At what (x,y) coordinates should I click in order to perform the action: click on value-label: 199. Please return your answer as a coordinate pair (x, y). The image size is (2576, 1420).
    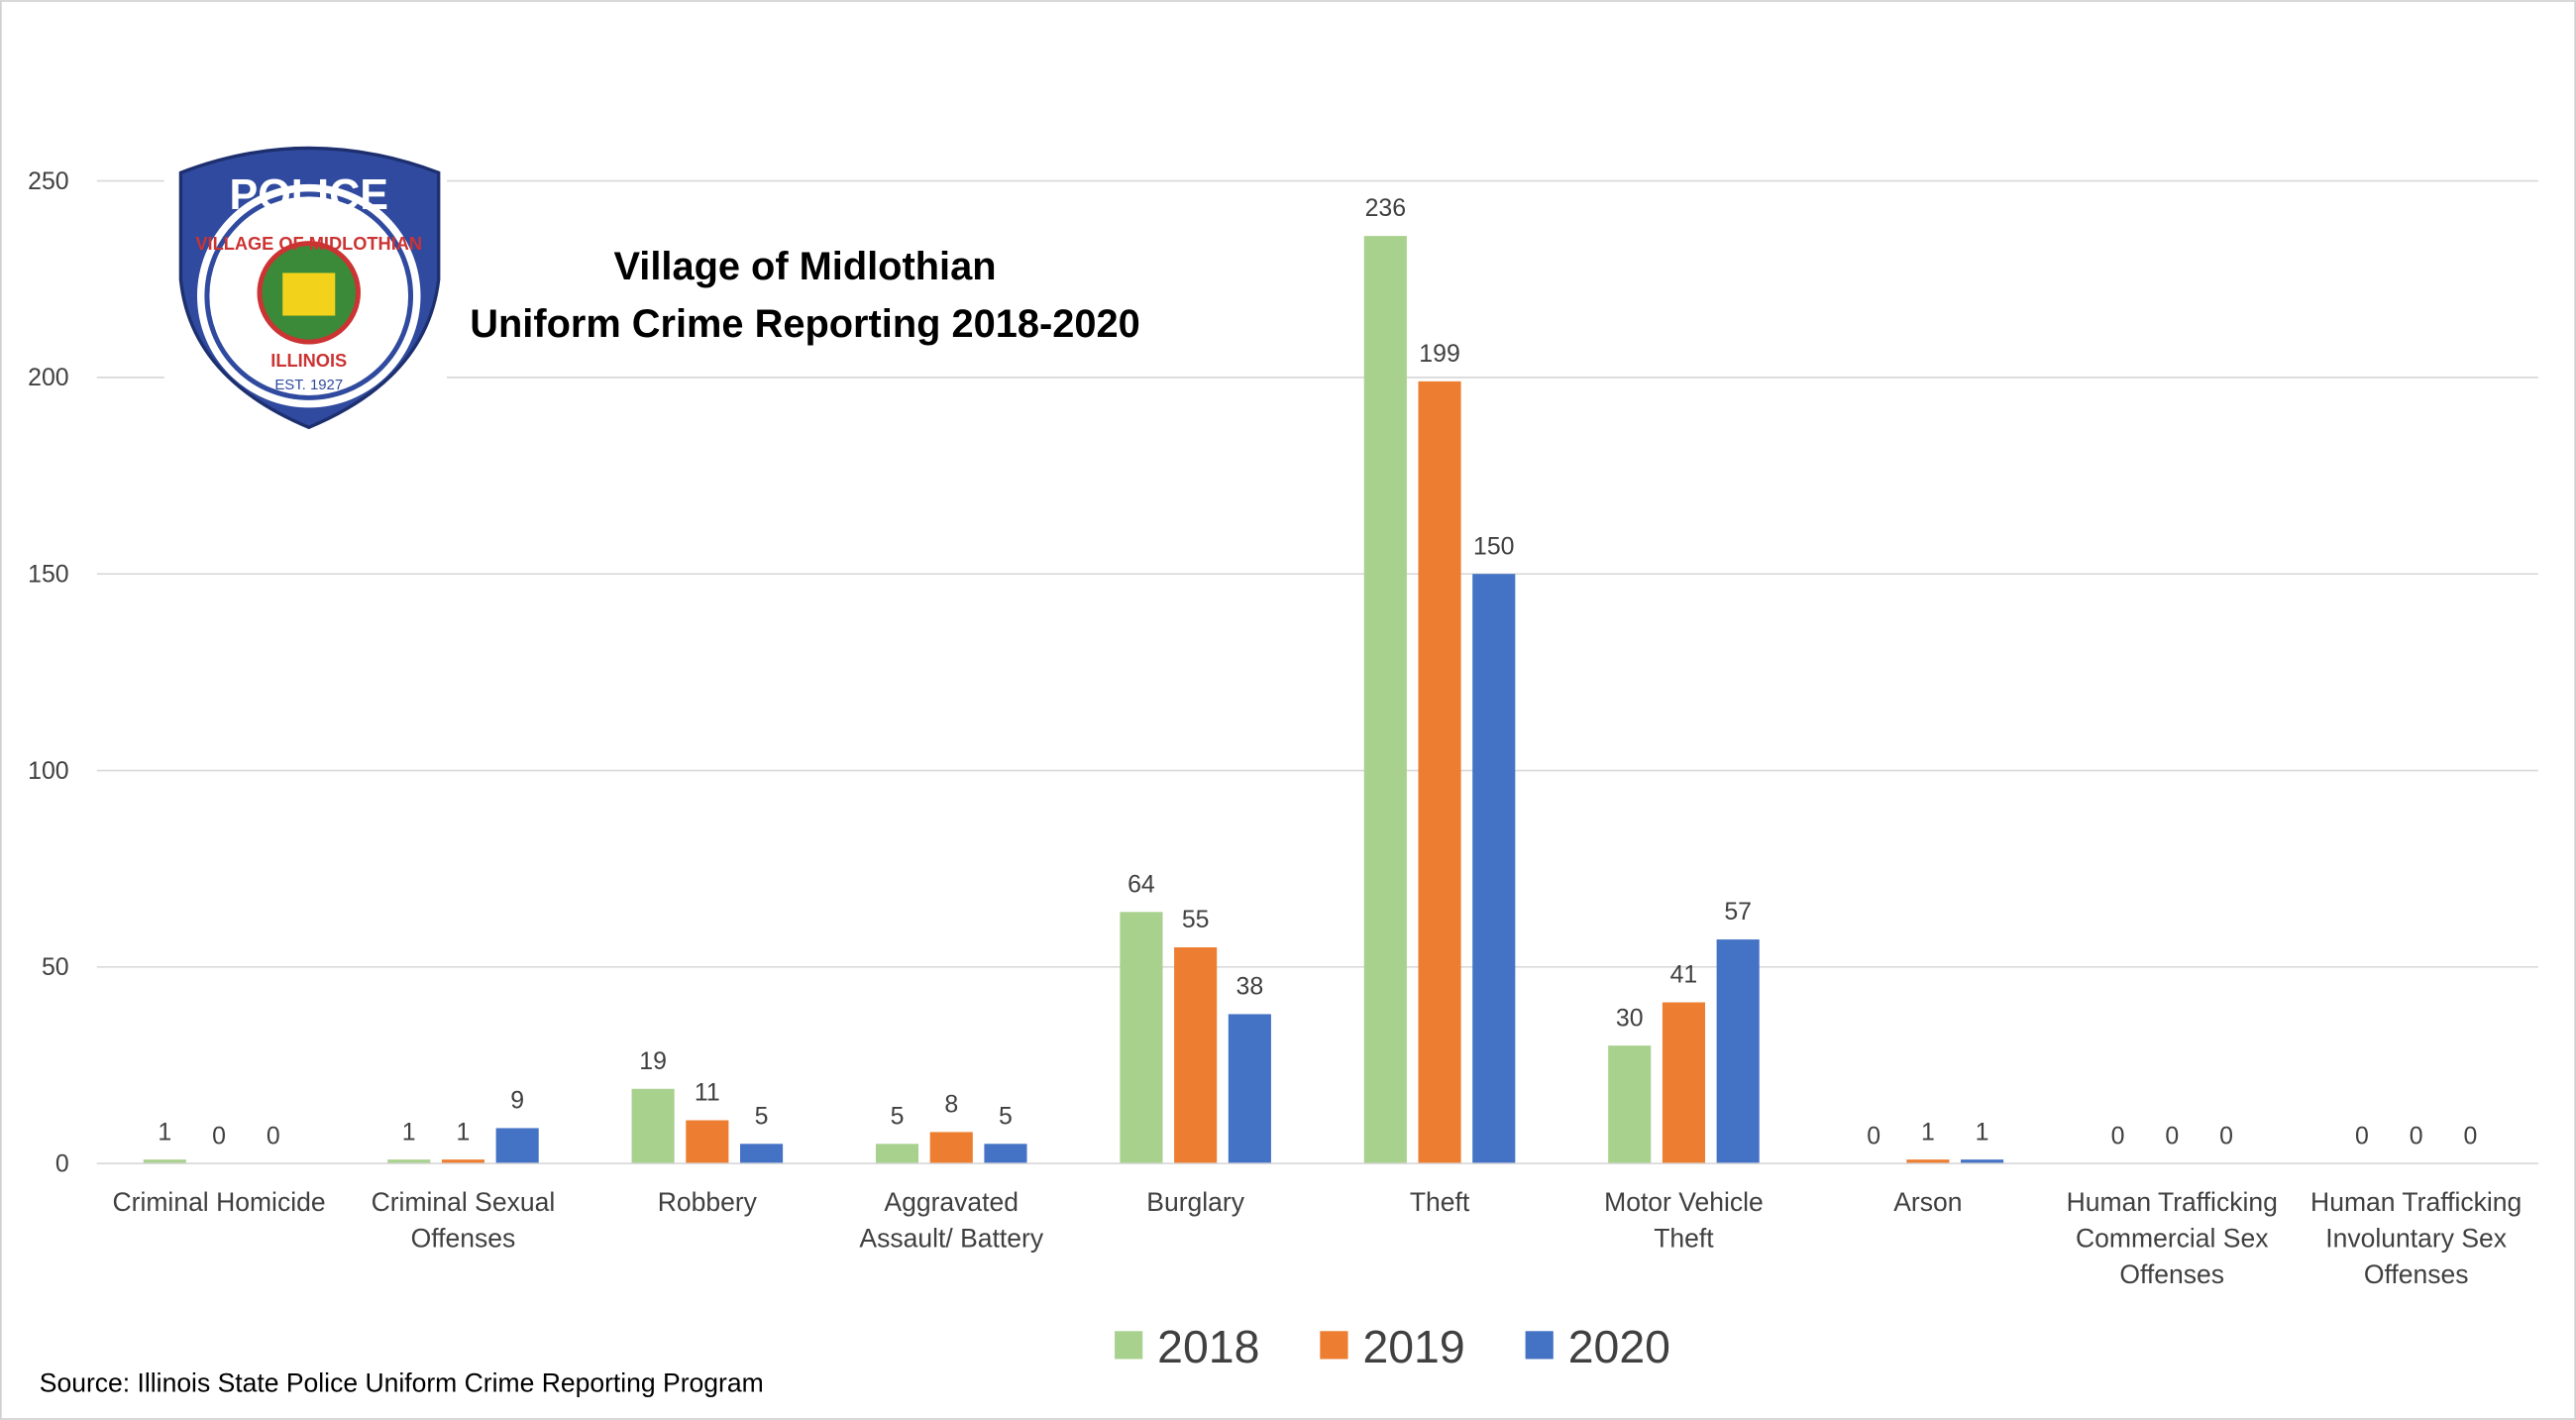
    Looking at the image, I should click on (1439, 354).